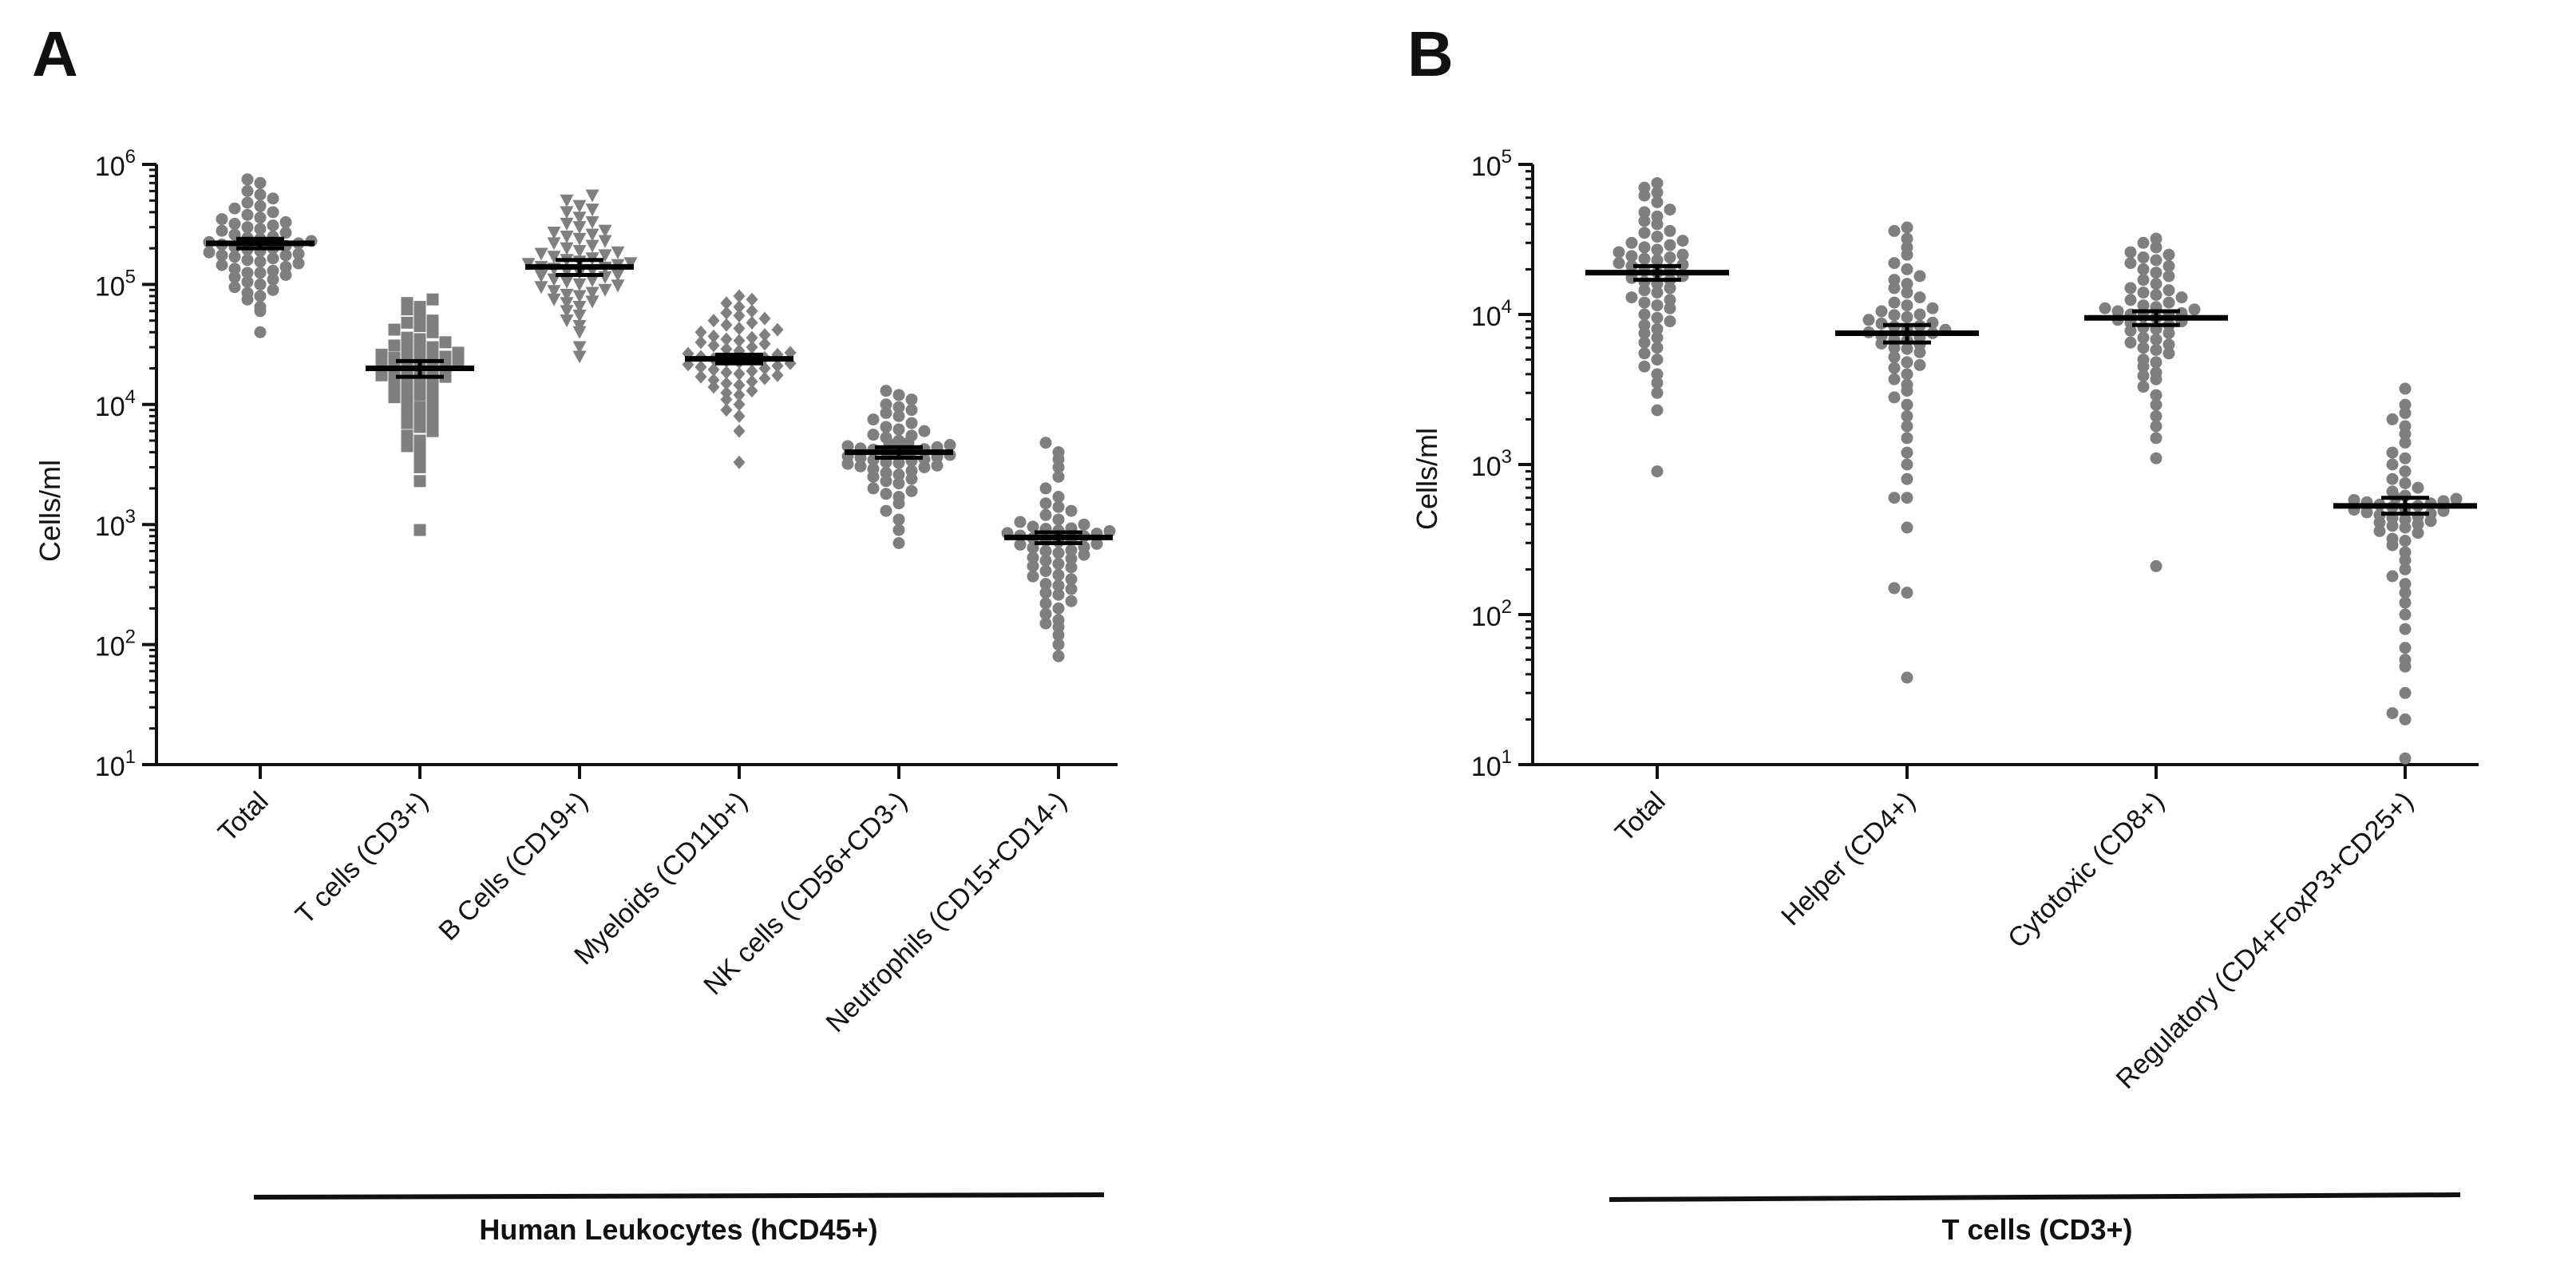  What do you see at coordinates (116, 164) in the screenshot?
I see `panel-a-y-tick-label: 106` at bounding box center [116, 164].